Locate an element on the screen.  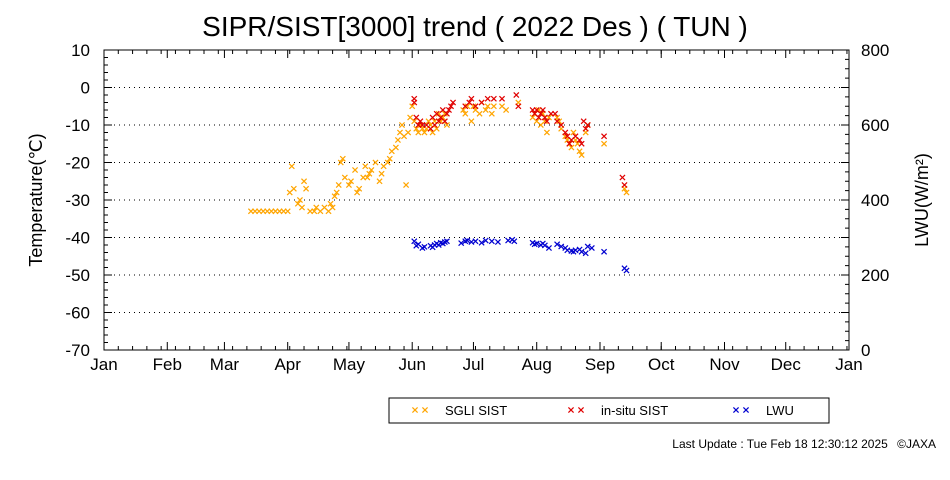
legend-box is located at coordinates (609, 410).